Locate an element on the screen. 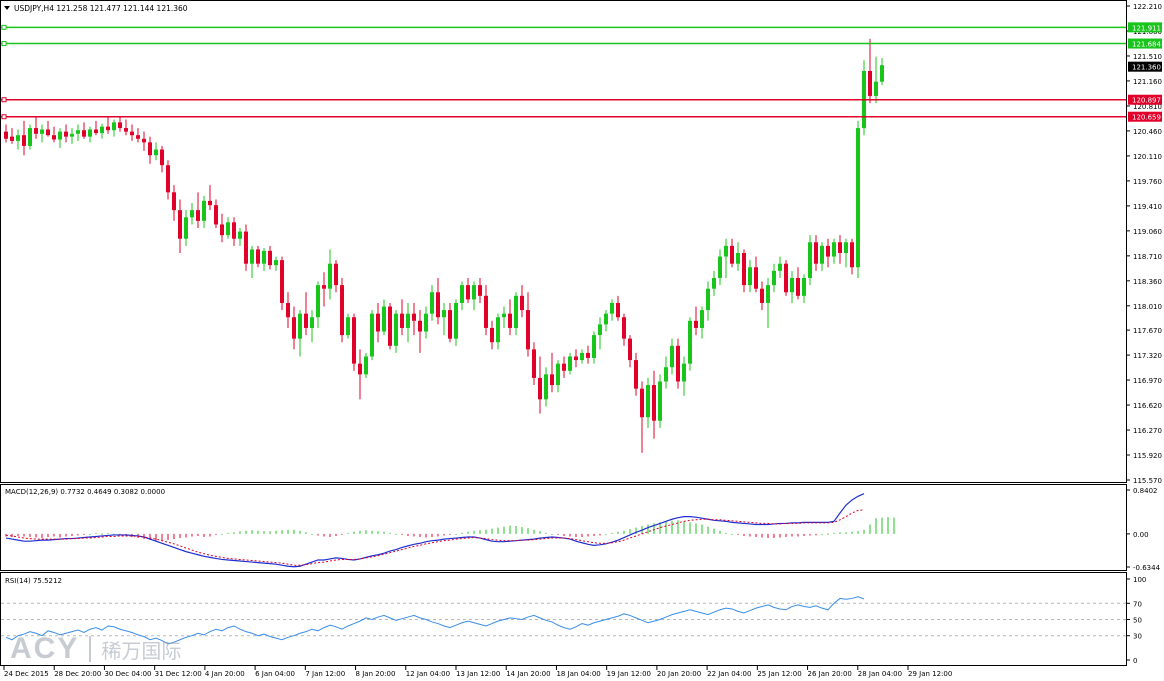  time-tick-label: 4 Jan 20:00 is located at coordinates (225, 674).